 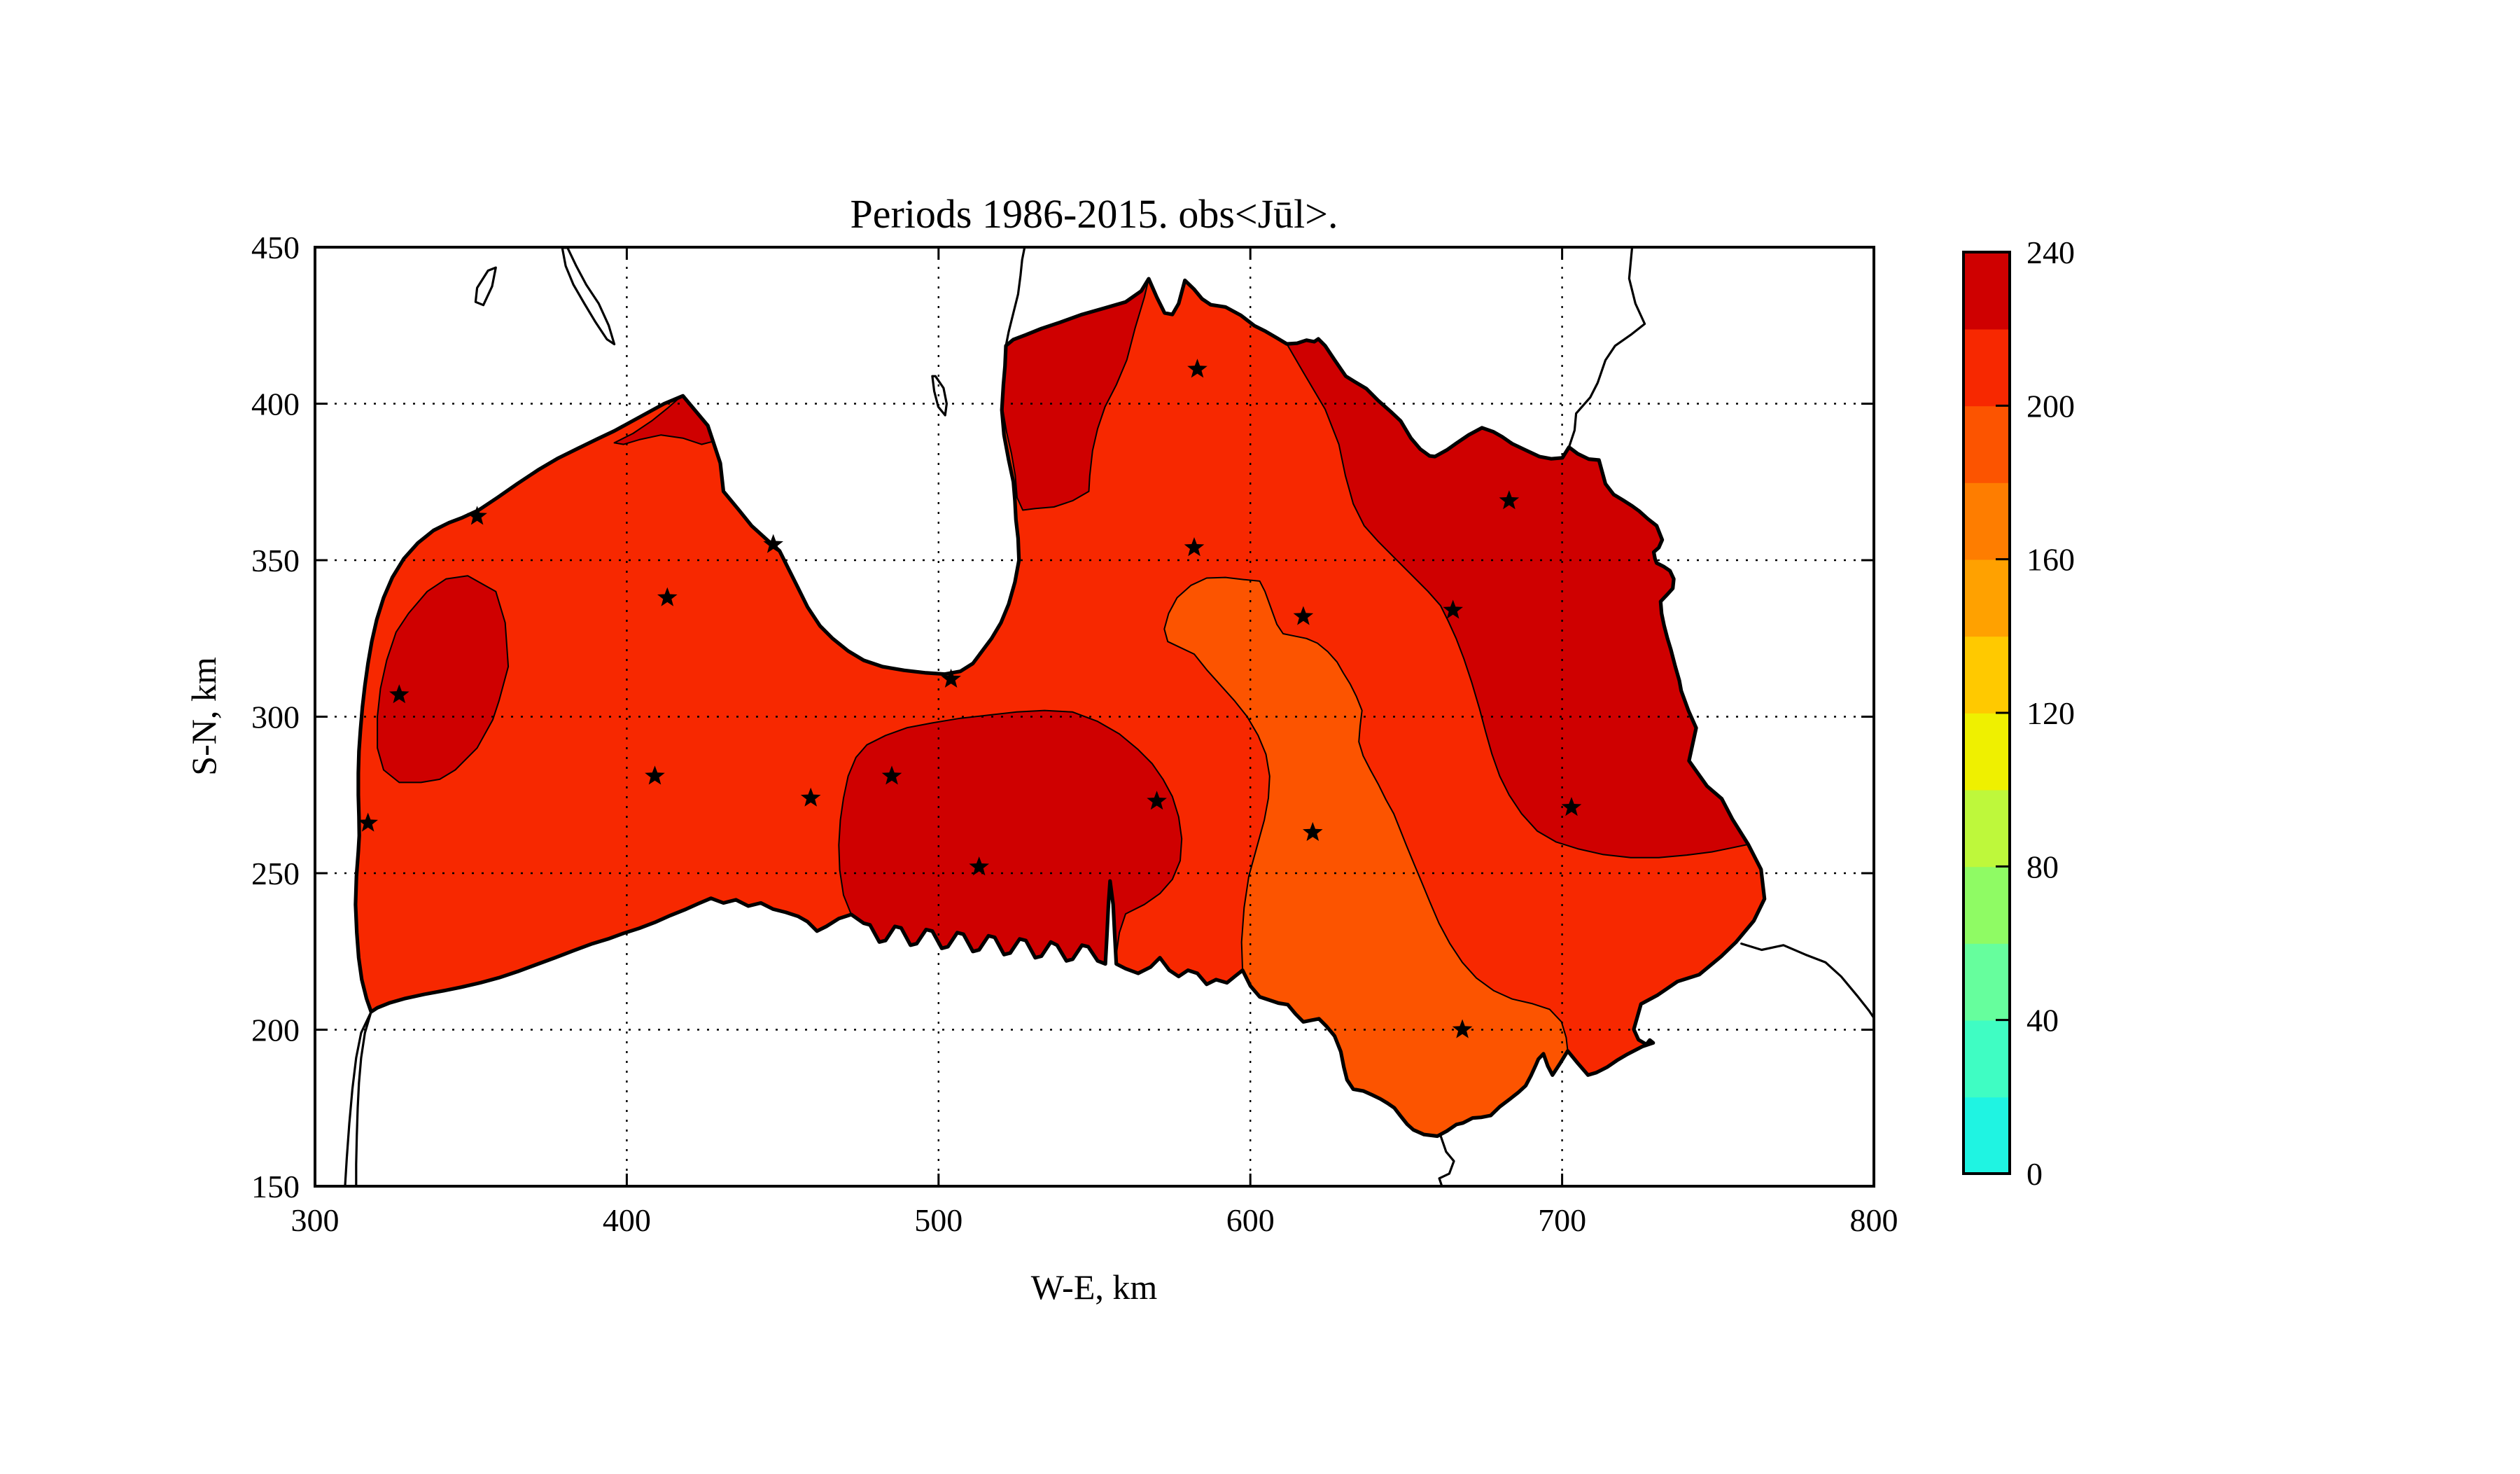 What do you see at coordinates (1015, 297) in the screenshot?
I see `external-line-estonian-coast` at bounding box center [1015, 297].